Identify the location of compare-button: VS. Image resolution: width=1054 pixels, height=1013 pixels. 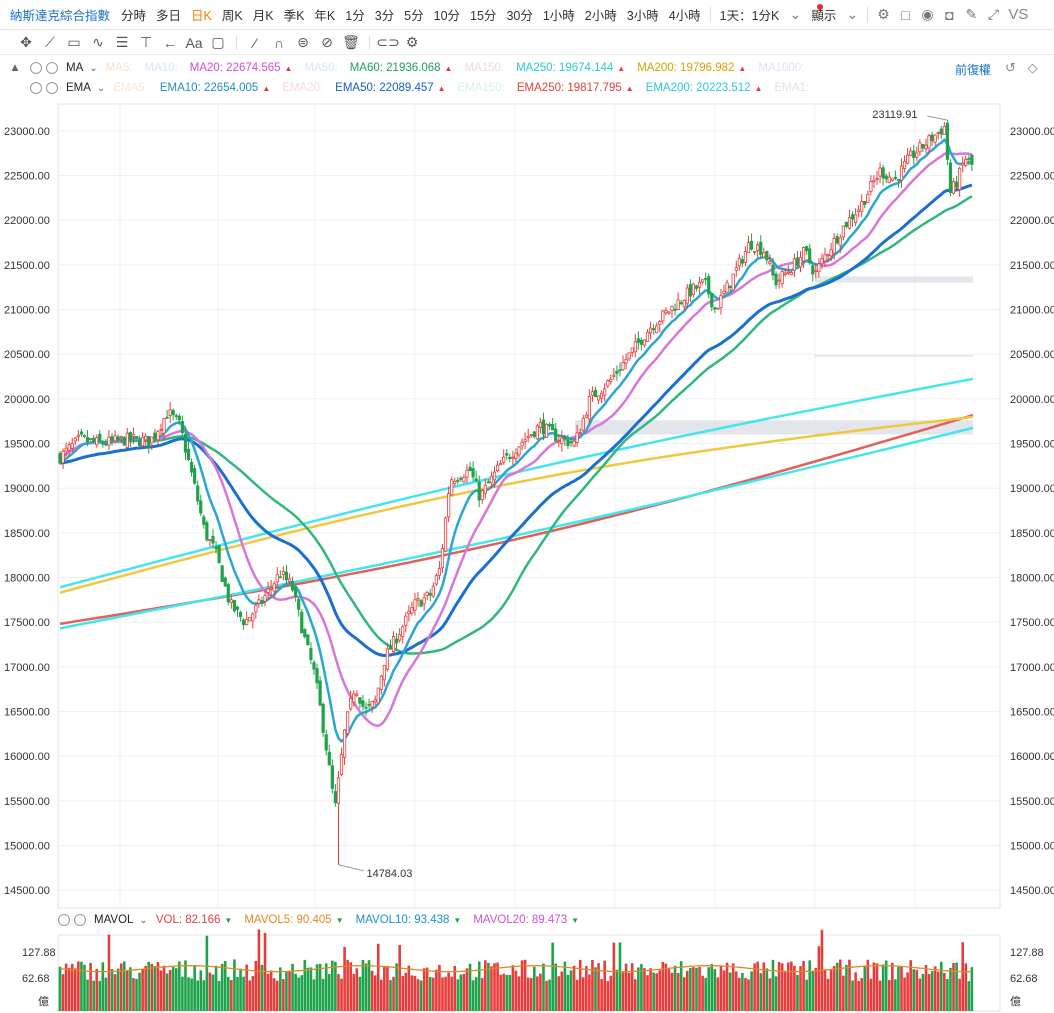
(1018, 14).